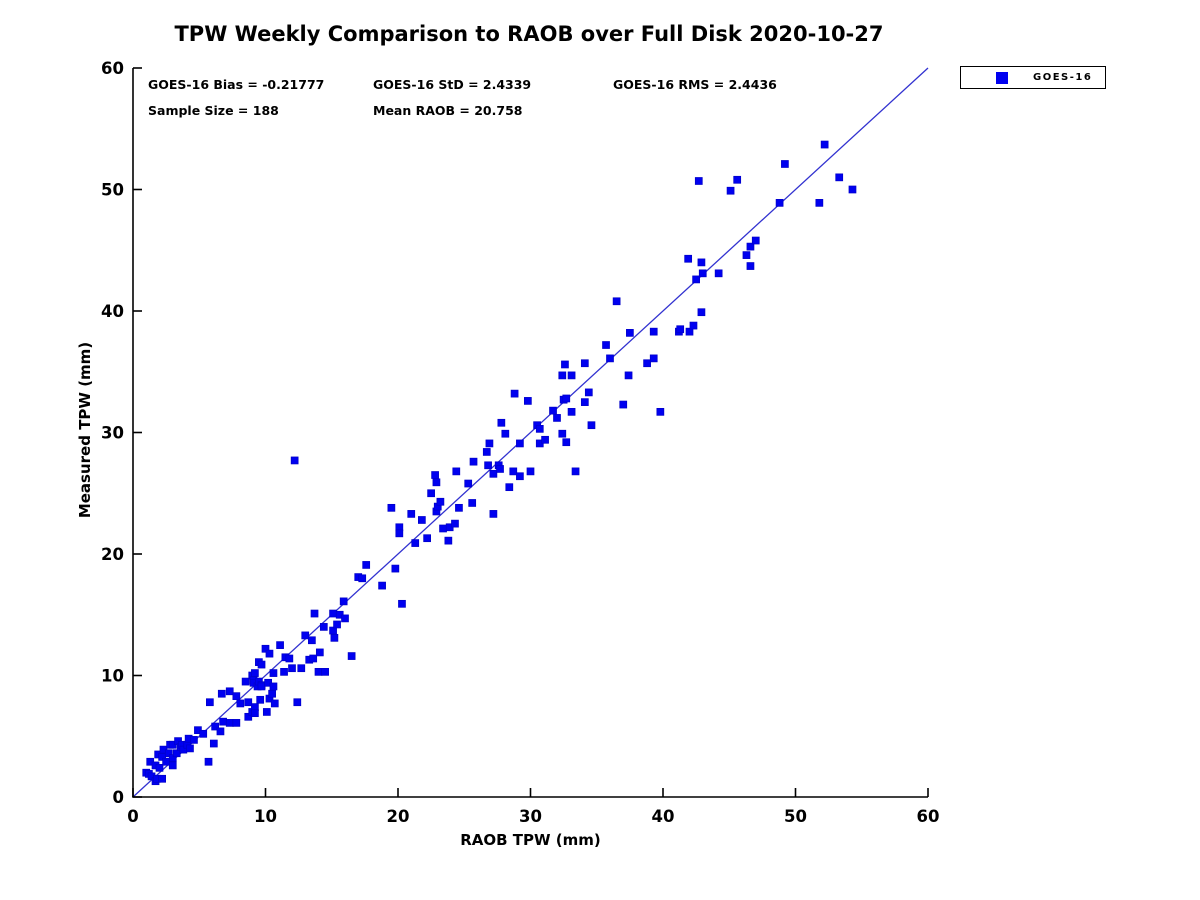 The width and height of the screenshot is (1200, 900). I want to click on stat-bias: GOES-16 Bias = -0.21777, so click(236, 84).